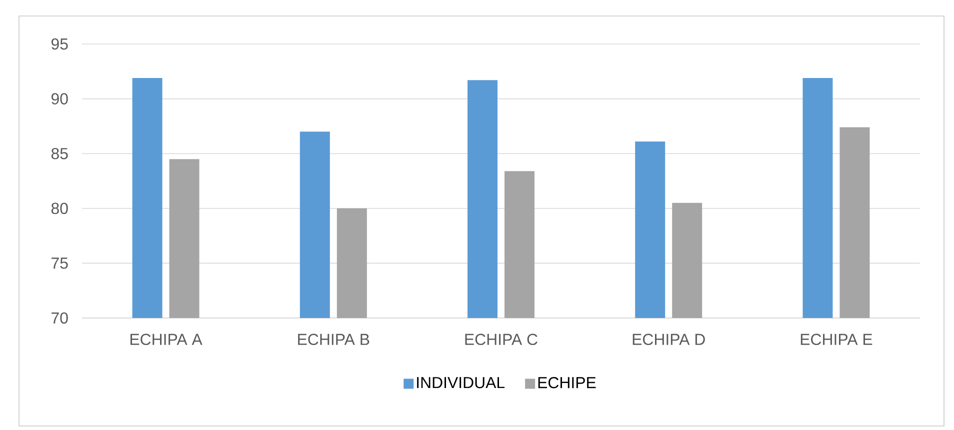 The width and height of the screenshot is (954, 430). I want to click on x-tick-label: ECHIPA B, so click(334, 340).